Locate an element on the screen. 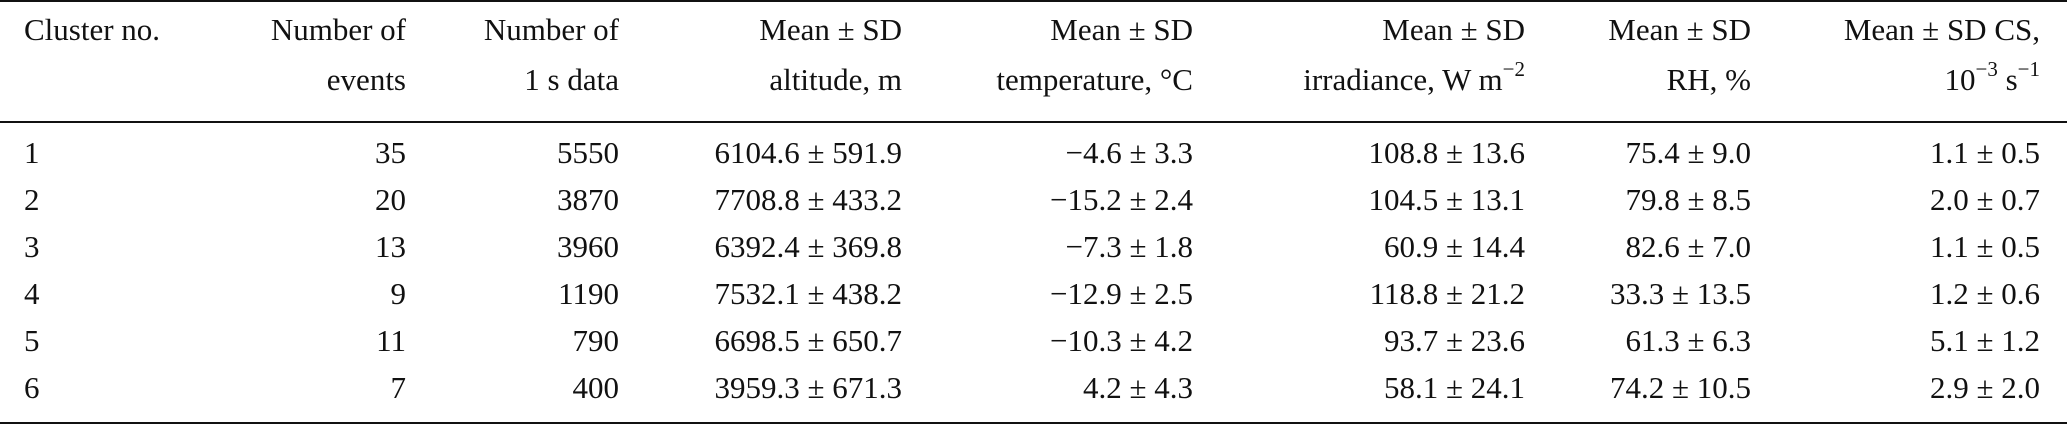 This screenshot has width=2067, height=425. header-irradiance-line1: Mean ± SD is located at coordinates (1453, 29).